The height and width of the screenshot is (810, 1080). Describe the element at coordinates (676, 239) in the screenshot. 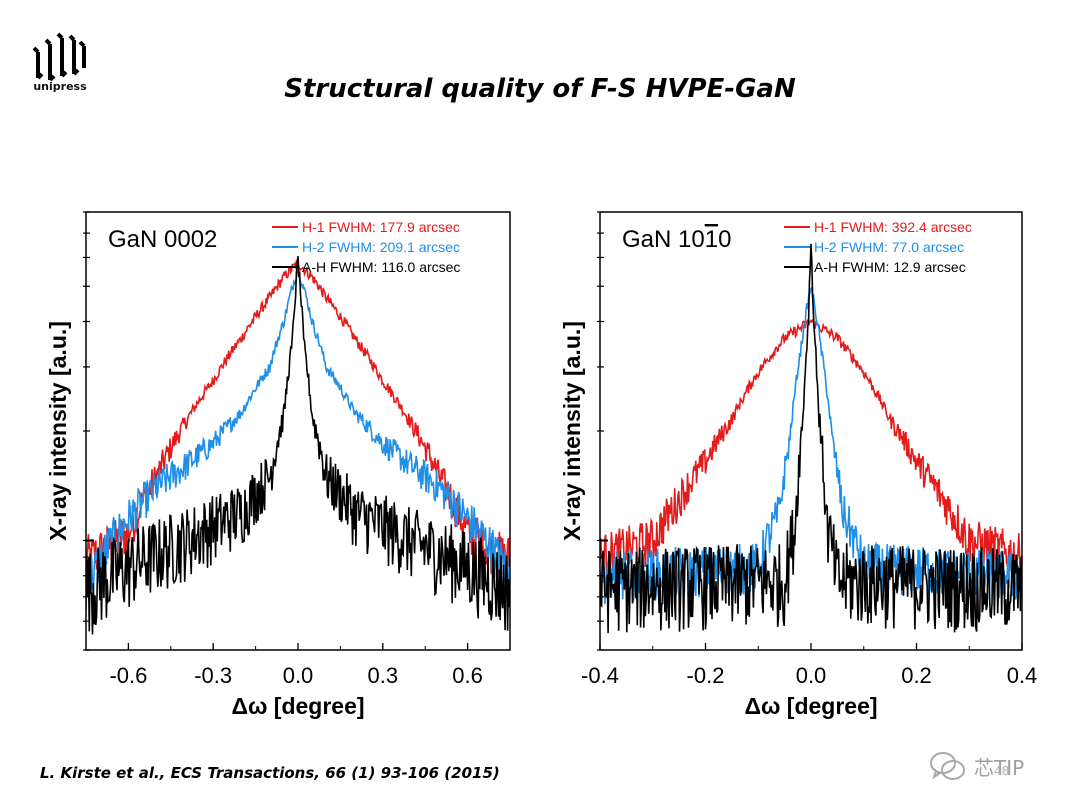

I see `panel-title: GaN 1010` at that location.